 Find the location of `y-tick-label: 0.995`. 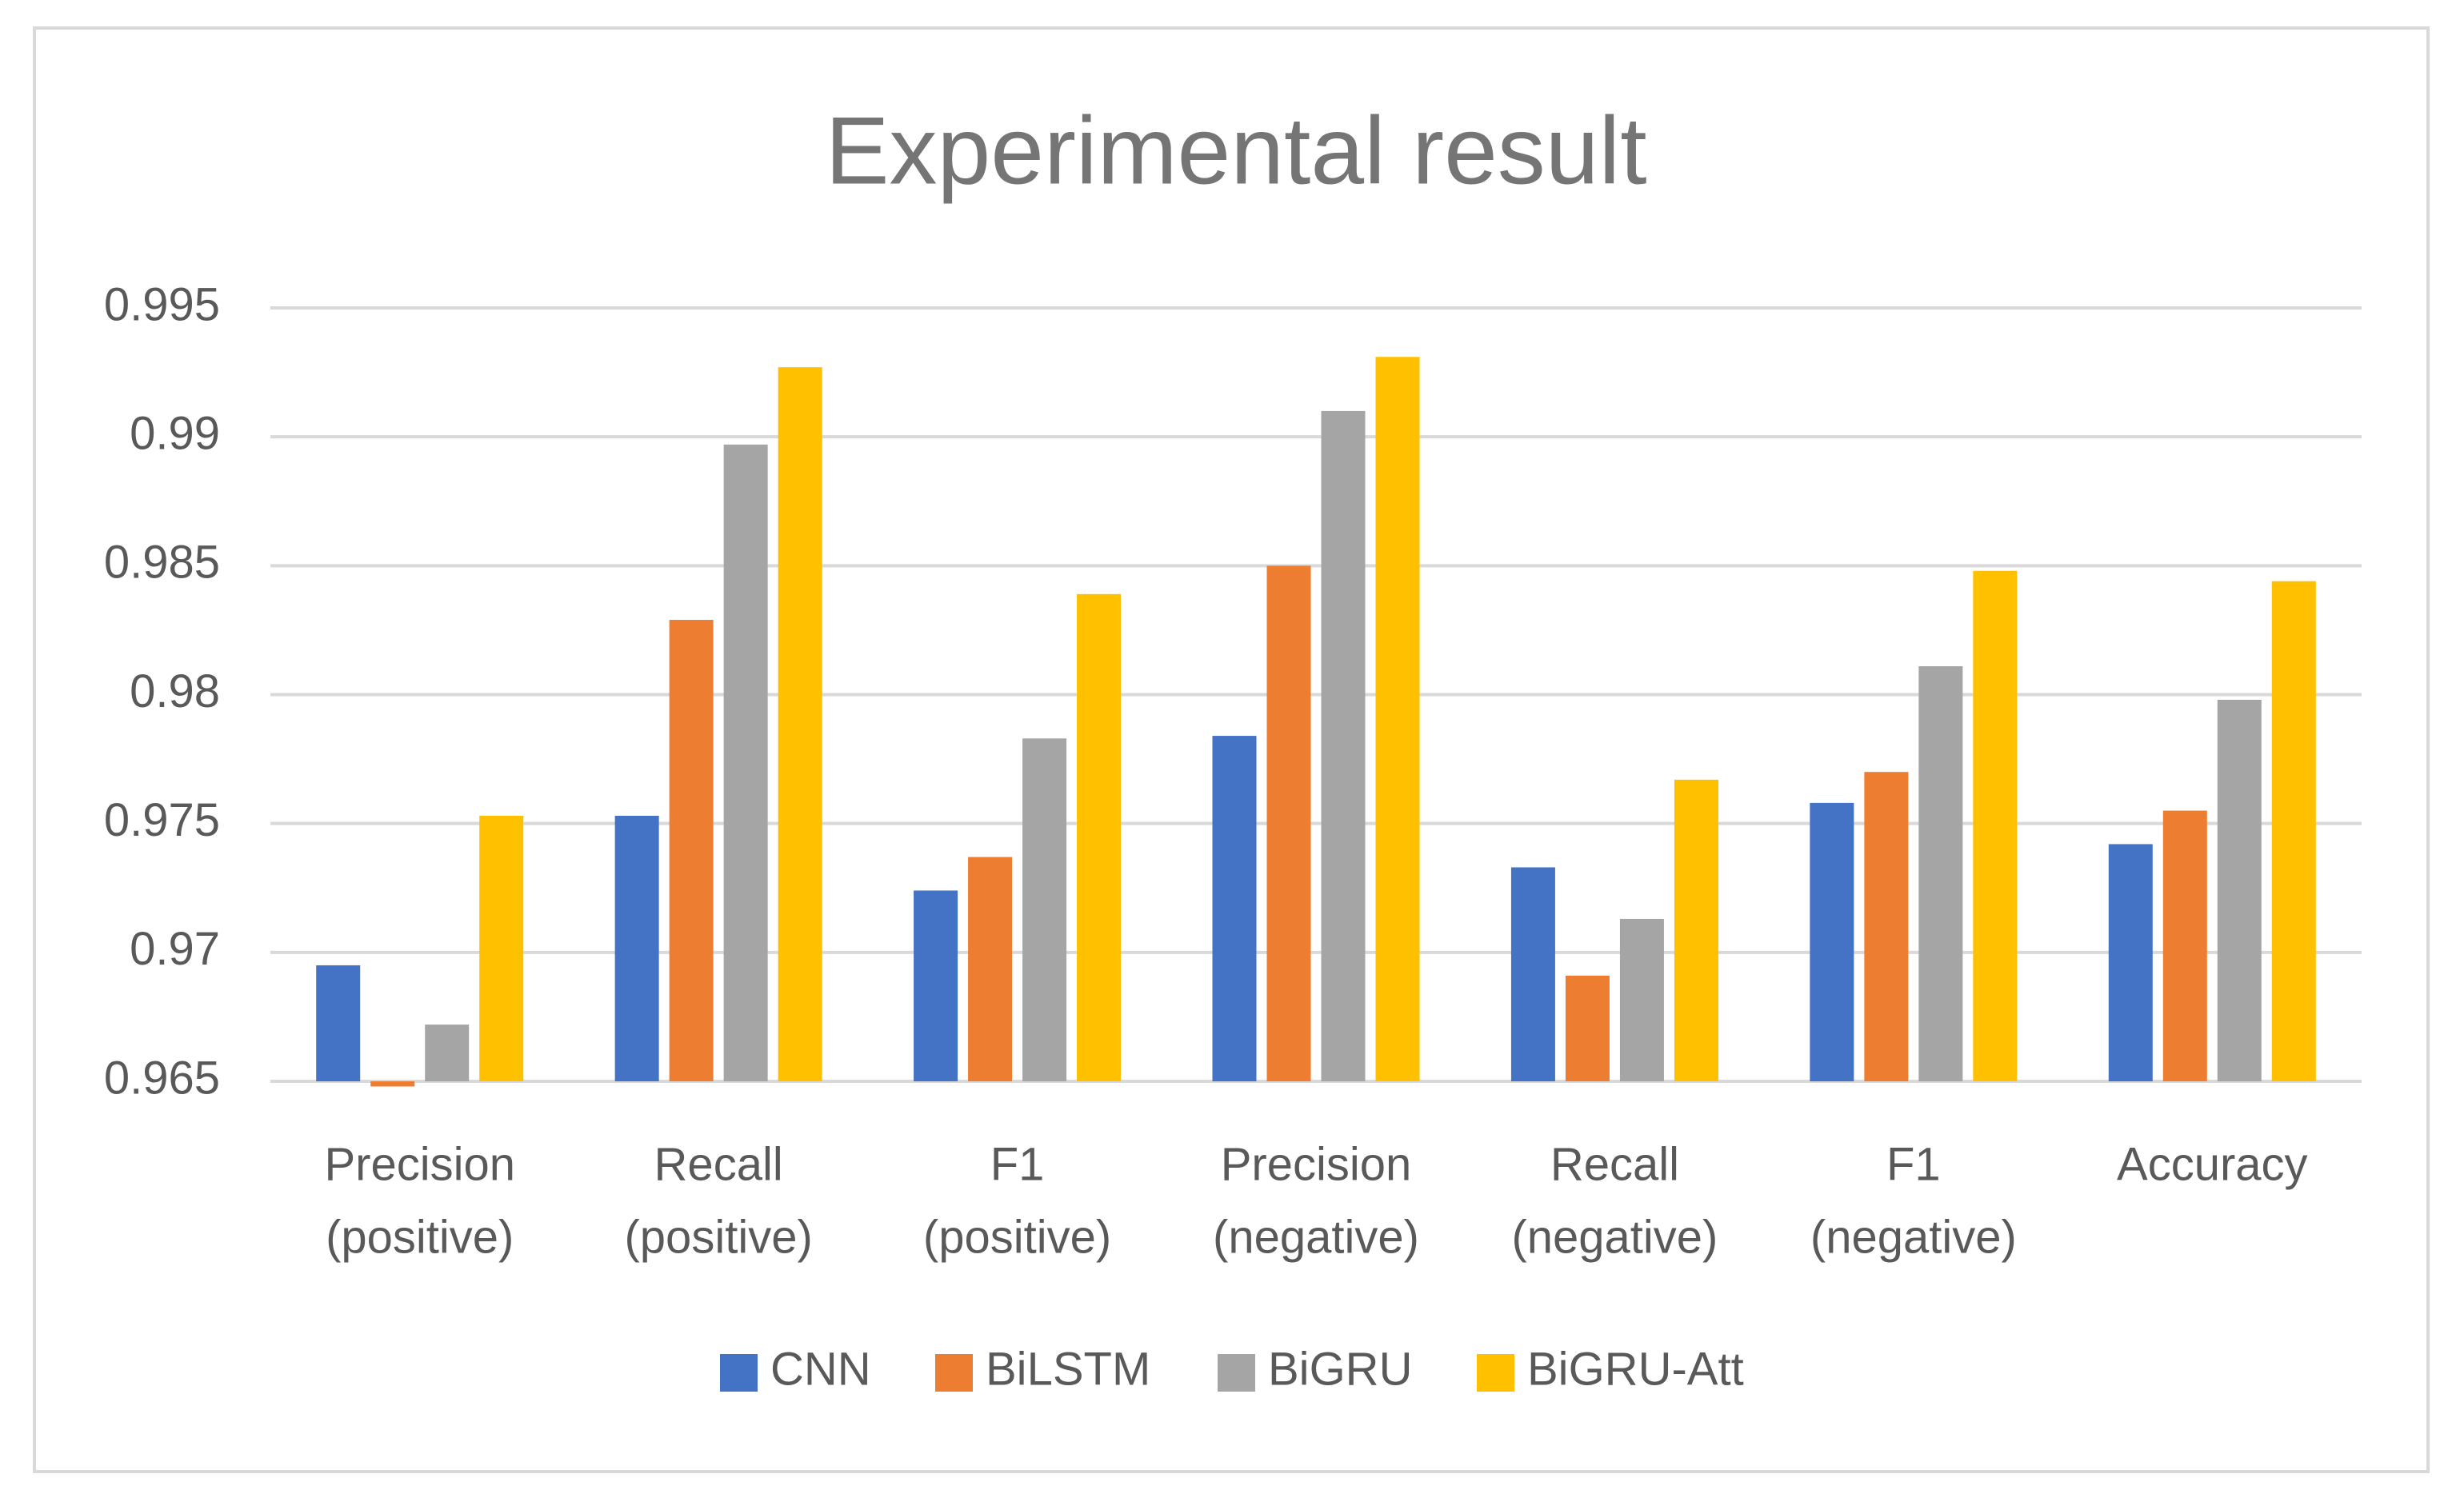

y-tick-label: 0.995 is located at coordinates (162, 304).